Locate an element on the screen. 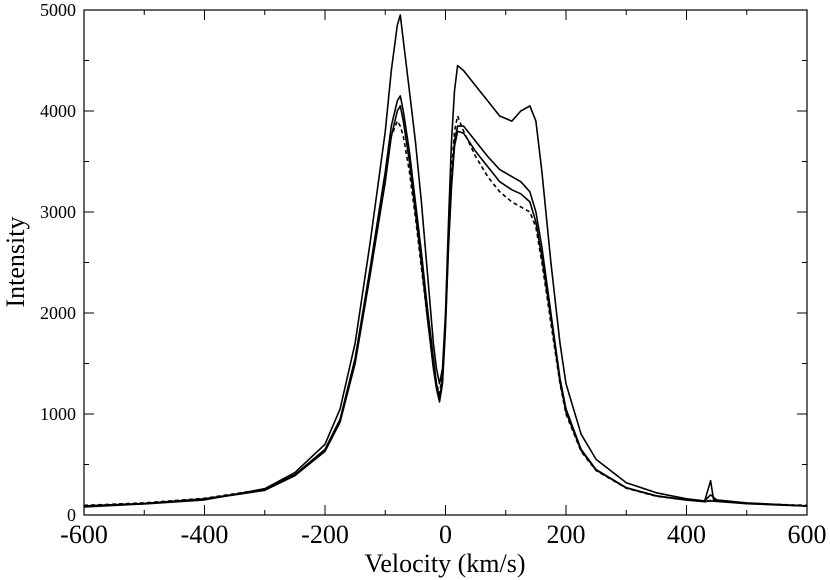 This screenshot has height=580, width=830. y-tick-label: 4000 is located at coordinates (58, 111).